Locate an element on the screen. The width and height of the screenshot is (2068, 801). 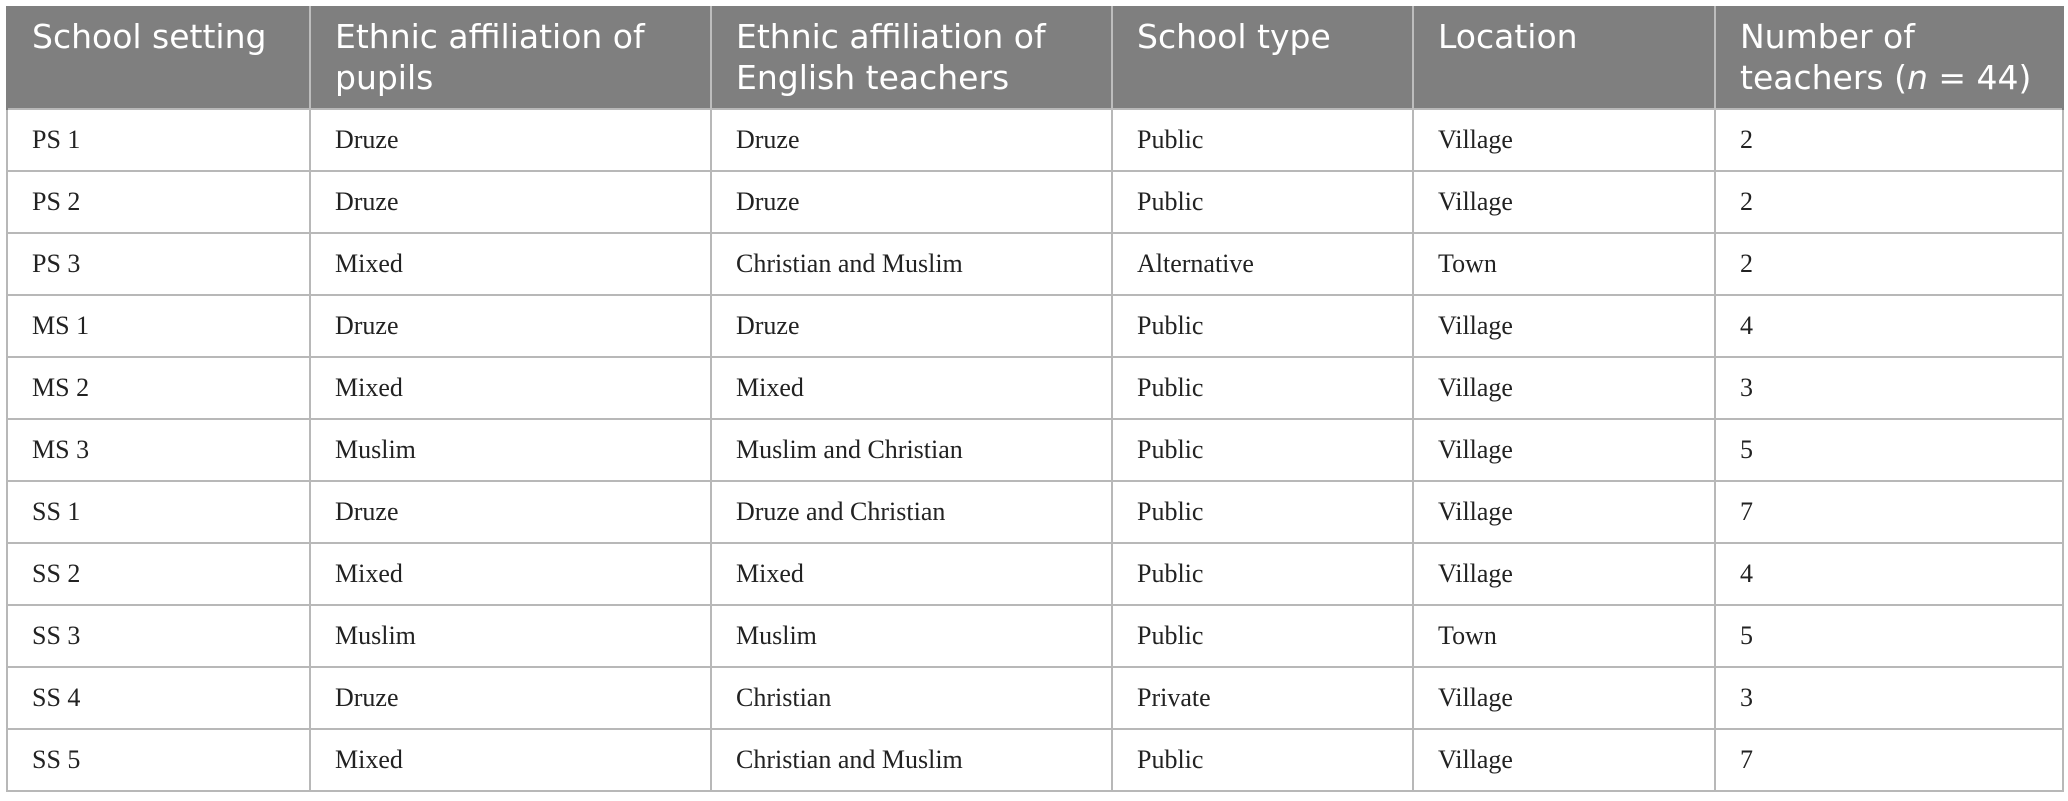
table-row: PS 2 Druze Druze Public Village 2 is located at coordinates (1035, 202).